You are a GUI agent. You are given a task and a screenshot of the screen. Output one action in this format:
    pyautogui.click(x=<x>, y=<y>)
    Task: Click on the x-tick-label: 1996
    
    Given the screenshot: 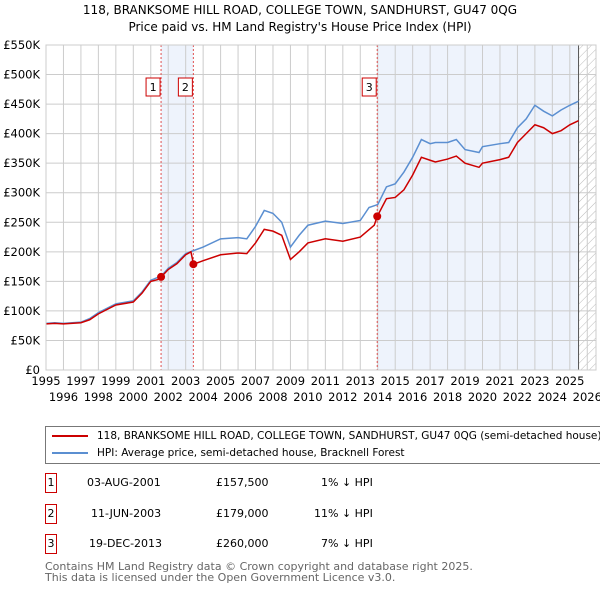 What is the action you would take?
    pyautogui.click(x=63, y=397)
    